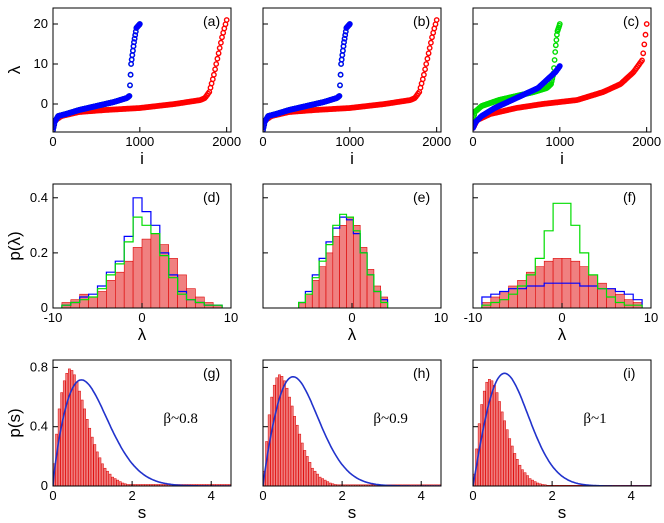  I want to click on panel-a: 0 1000 2000 0 10 20 i λ (a), so click(123, 87).